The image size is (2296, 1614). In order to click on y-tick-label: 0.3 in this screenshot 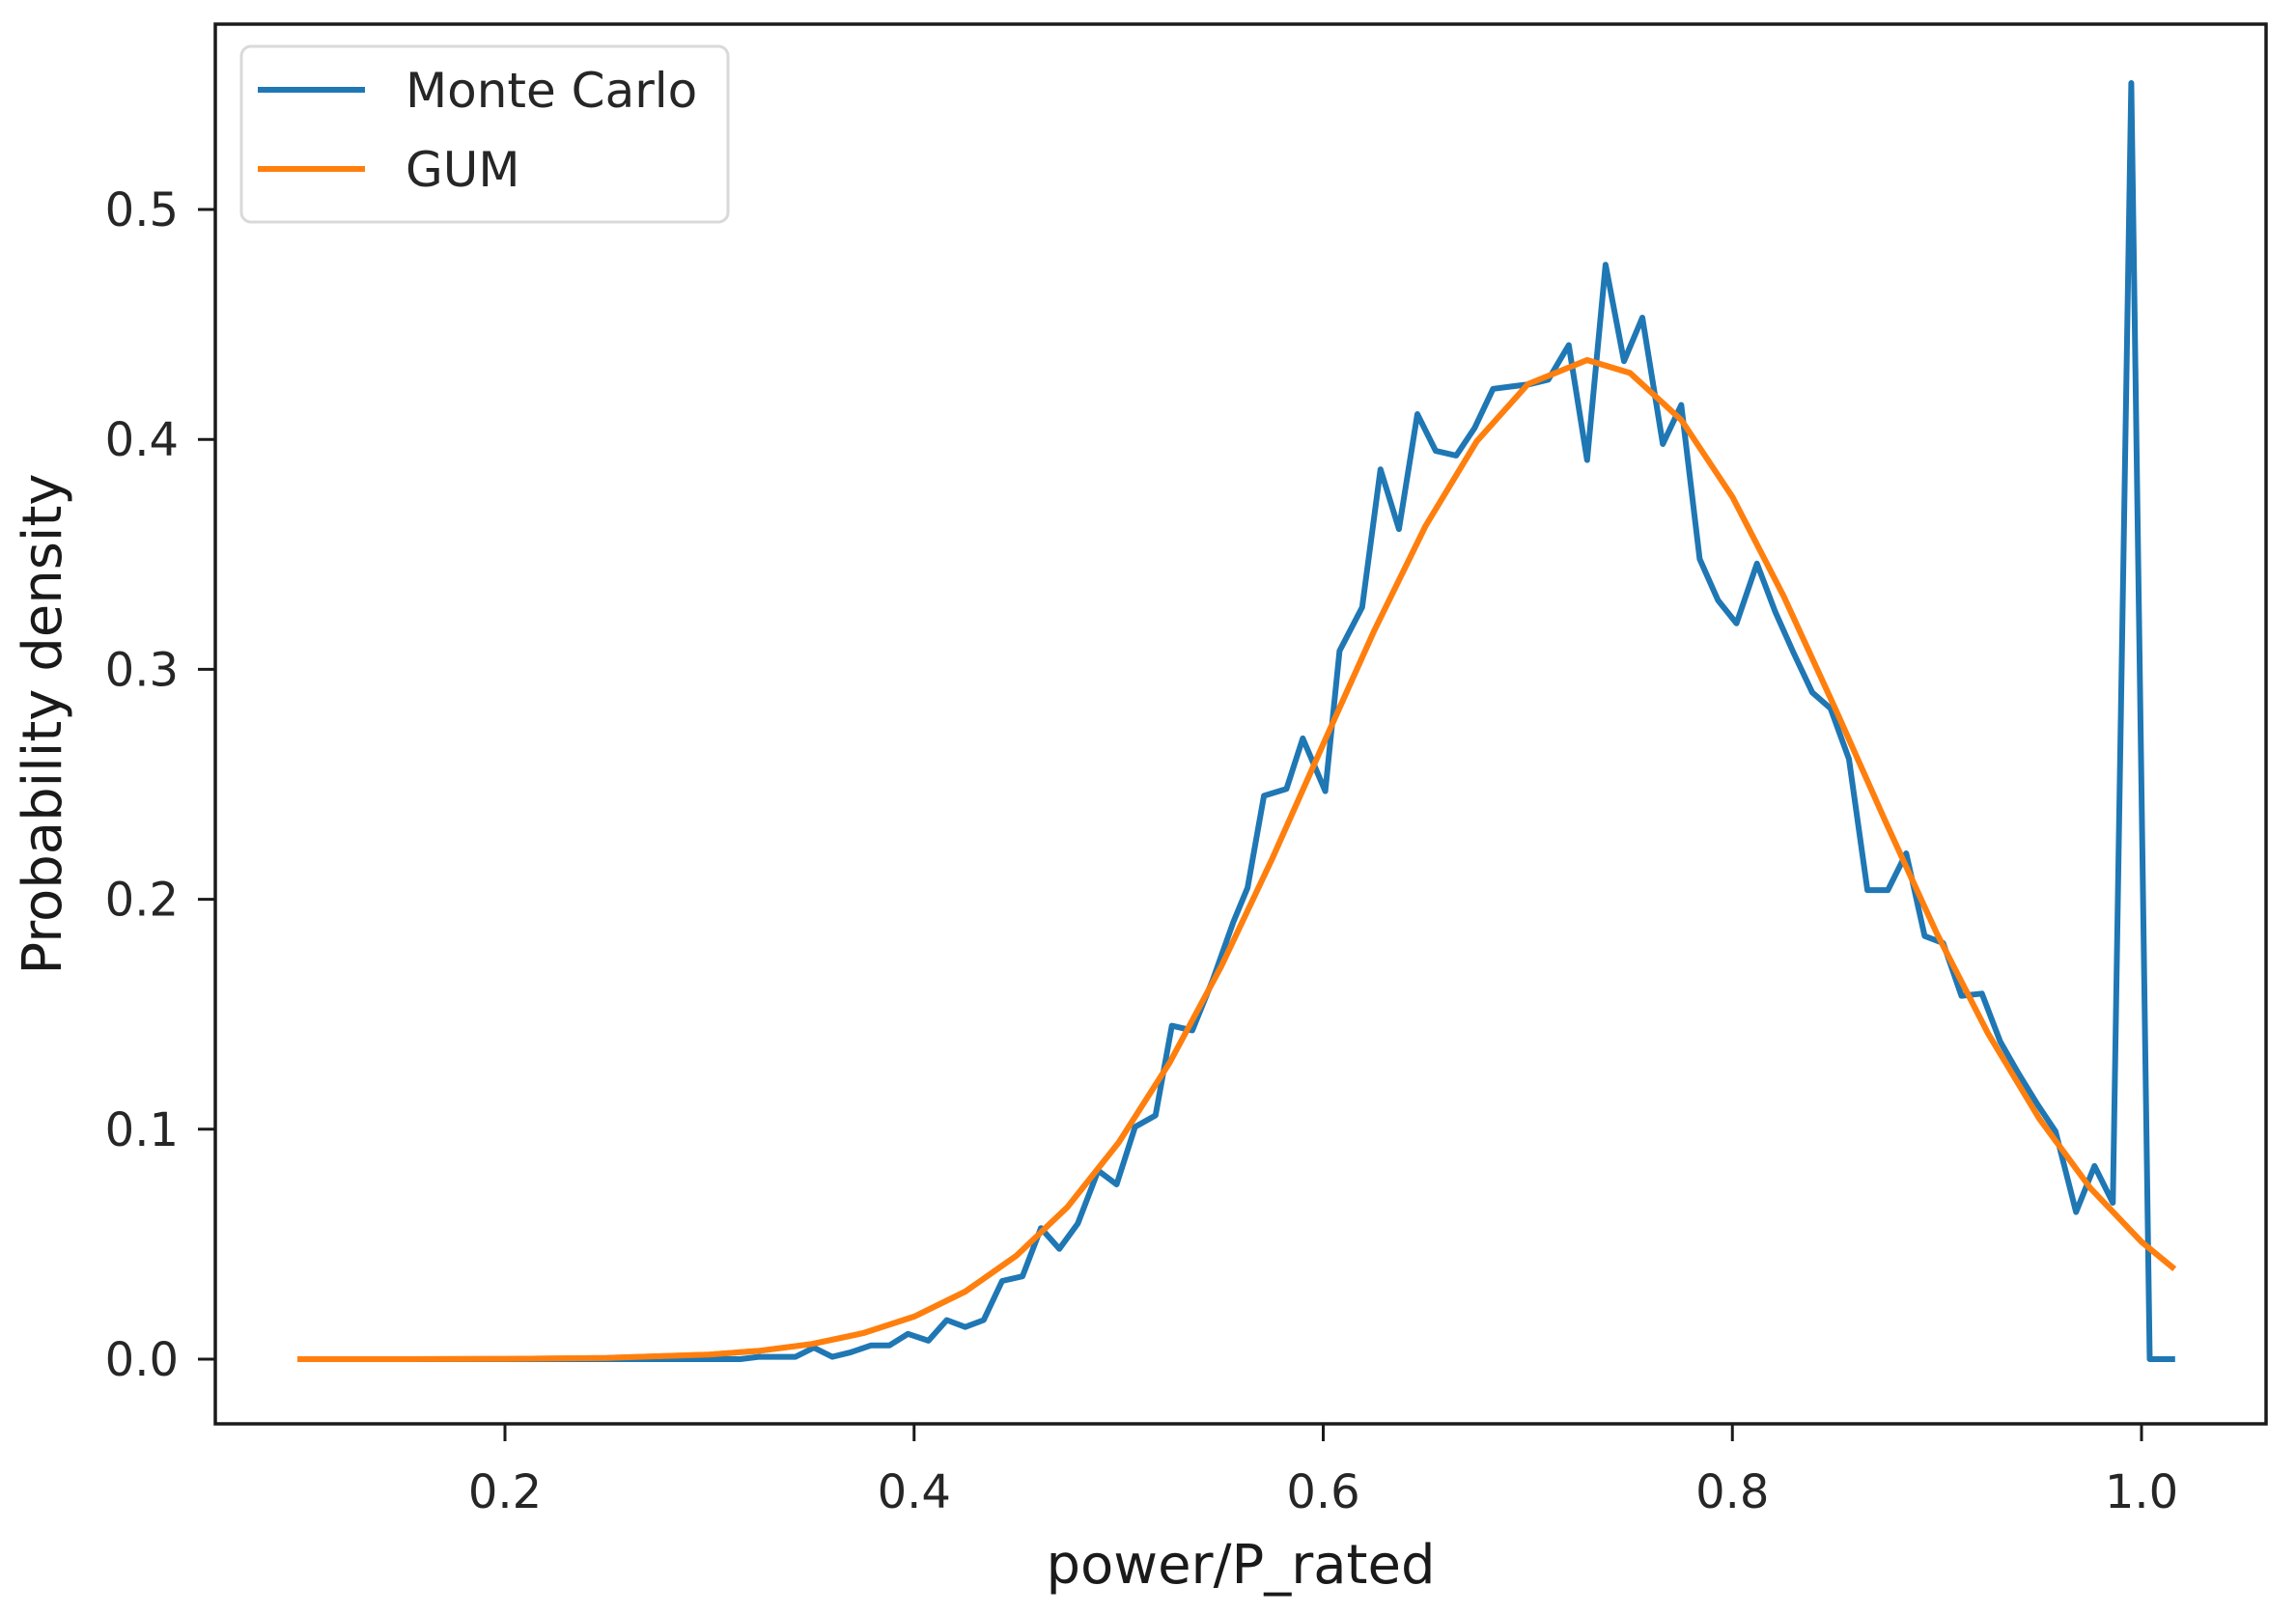, I will do `click(142, 670)`.